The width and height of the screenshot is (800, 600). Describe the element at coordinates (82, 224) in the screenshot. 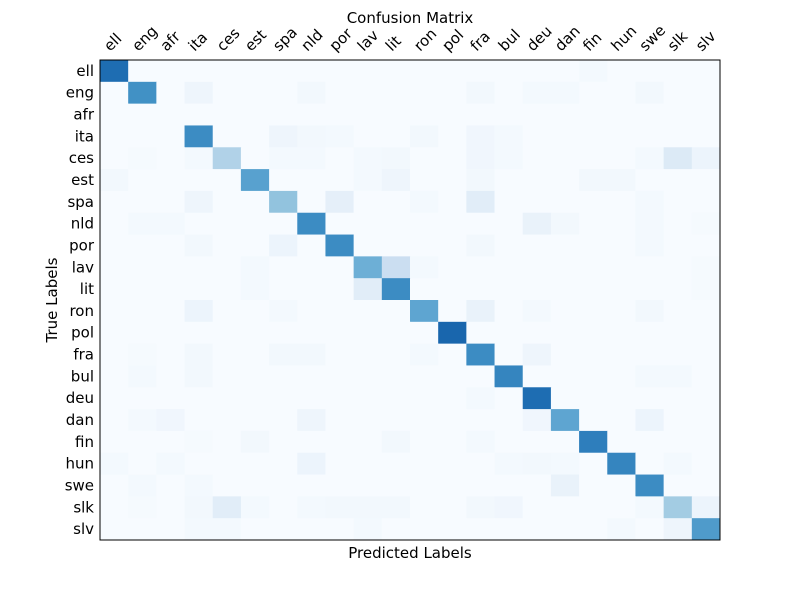

I see `y-tick-label-nld: nld` at that location.